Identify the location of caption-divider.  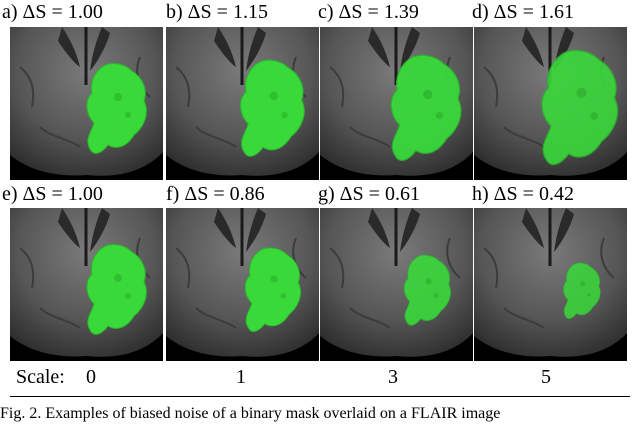
(320, 396).